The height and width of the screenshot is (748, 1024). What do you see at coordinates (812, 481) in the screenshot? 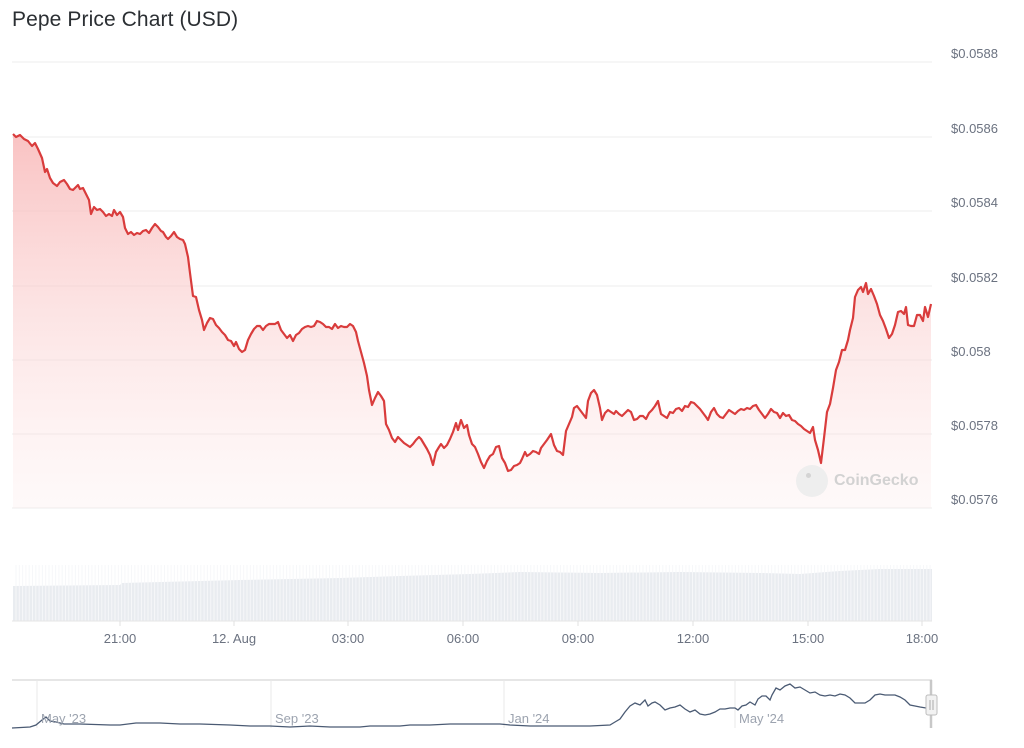
I see `coingecko-logo-icon` at bounding box center [812, 481].